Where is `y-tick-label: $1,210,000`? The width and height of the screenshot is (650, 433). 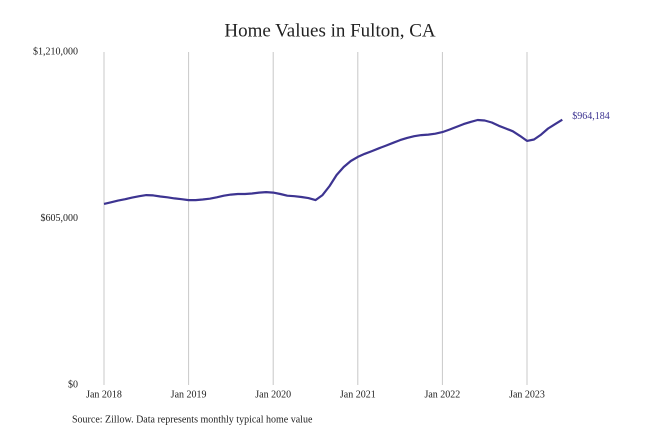
y-tick-label: $1,210,000 is located at coordinates (55, 51).